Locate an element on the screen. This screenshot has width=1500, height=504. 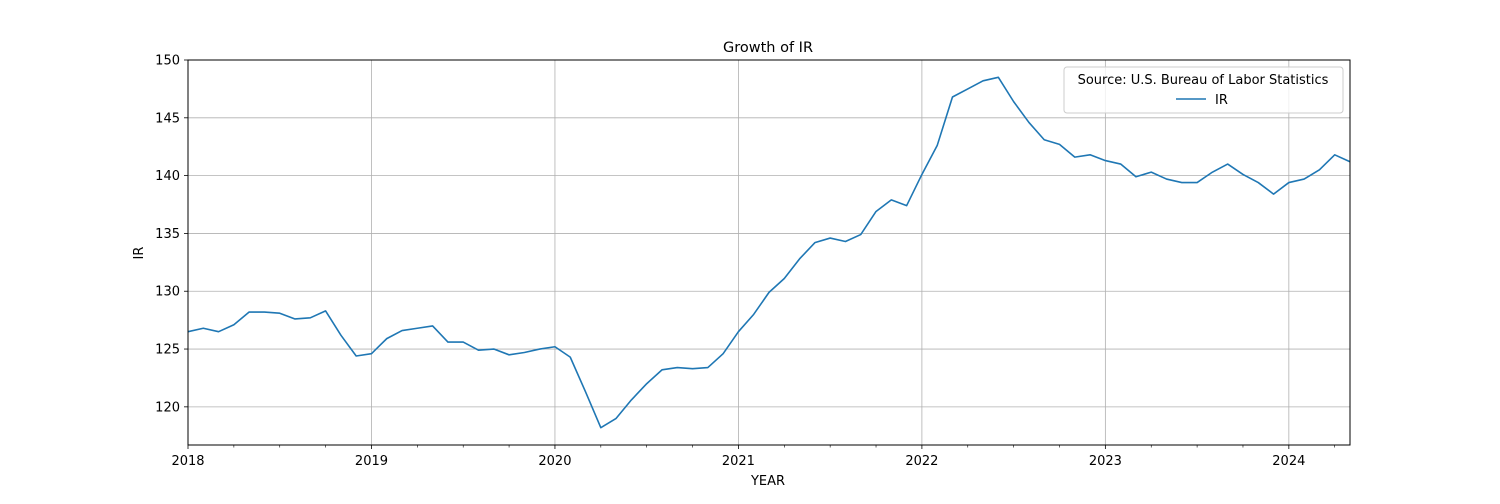
y-tick-label: 150 is located at coordinates (167, 61).